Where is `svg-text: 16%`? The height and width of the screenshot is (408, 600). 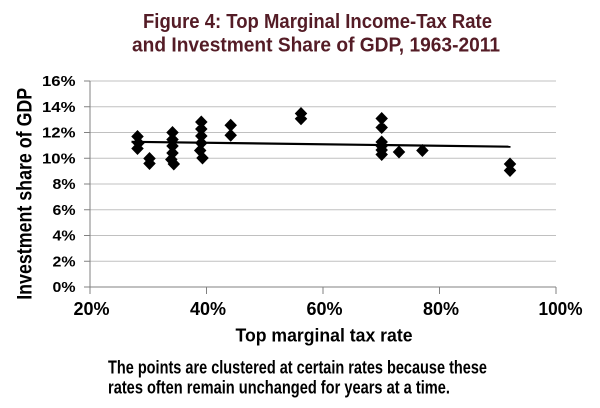
svg-text: 16% is located at coordinates (59, 81).